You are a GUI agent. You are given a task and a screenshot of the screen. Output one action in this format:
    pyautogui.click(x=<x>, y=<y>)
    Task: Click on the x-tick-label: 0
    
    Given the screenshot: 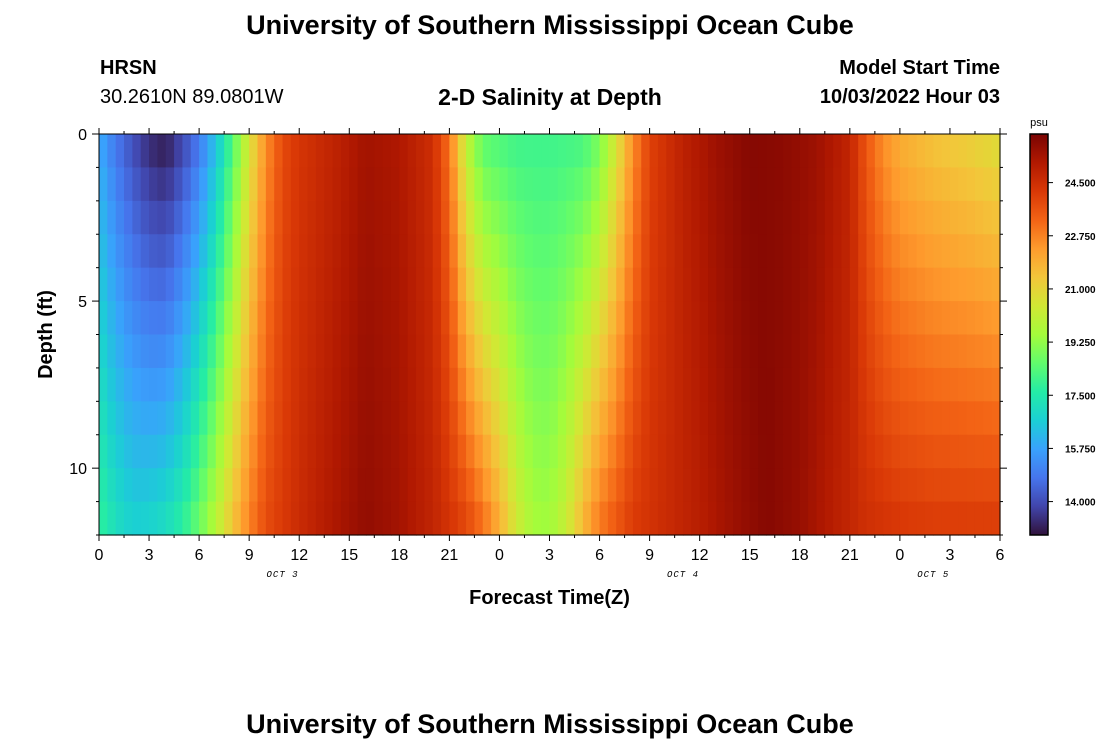 What is the action you would take?
    pyautogui.click(x=499, y=555)
    